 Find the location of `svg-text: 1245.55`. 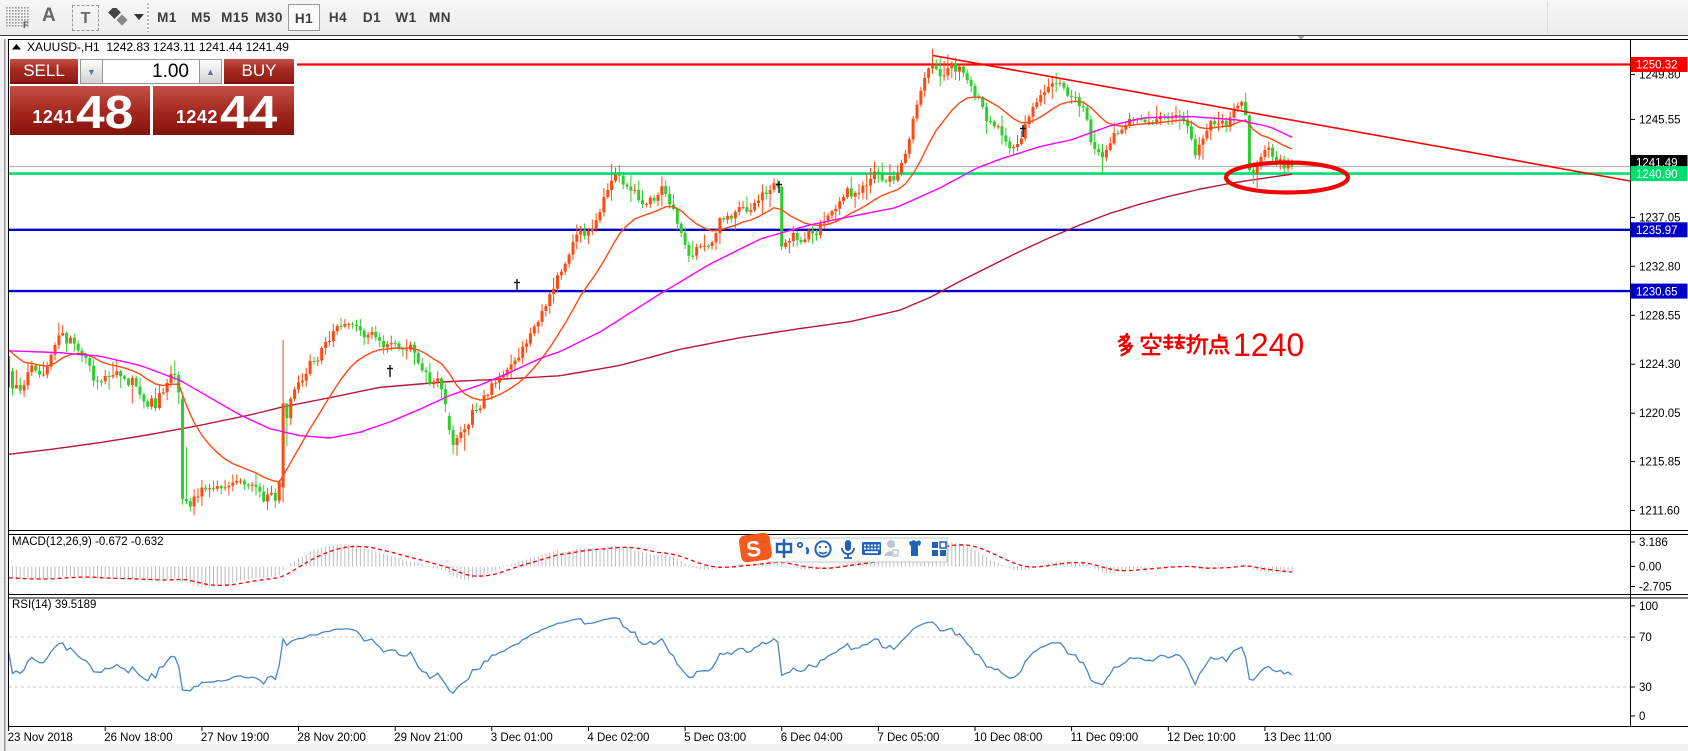

svg-text: 1245.55 is located at coordinates (1660, 120).